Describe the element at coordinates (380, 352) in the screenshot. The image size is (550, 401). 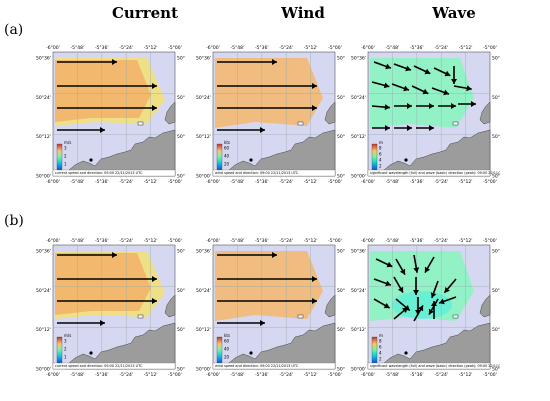
I see `colorbar-tick: 4` at that location.